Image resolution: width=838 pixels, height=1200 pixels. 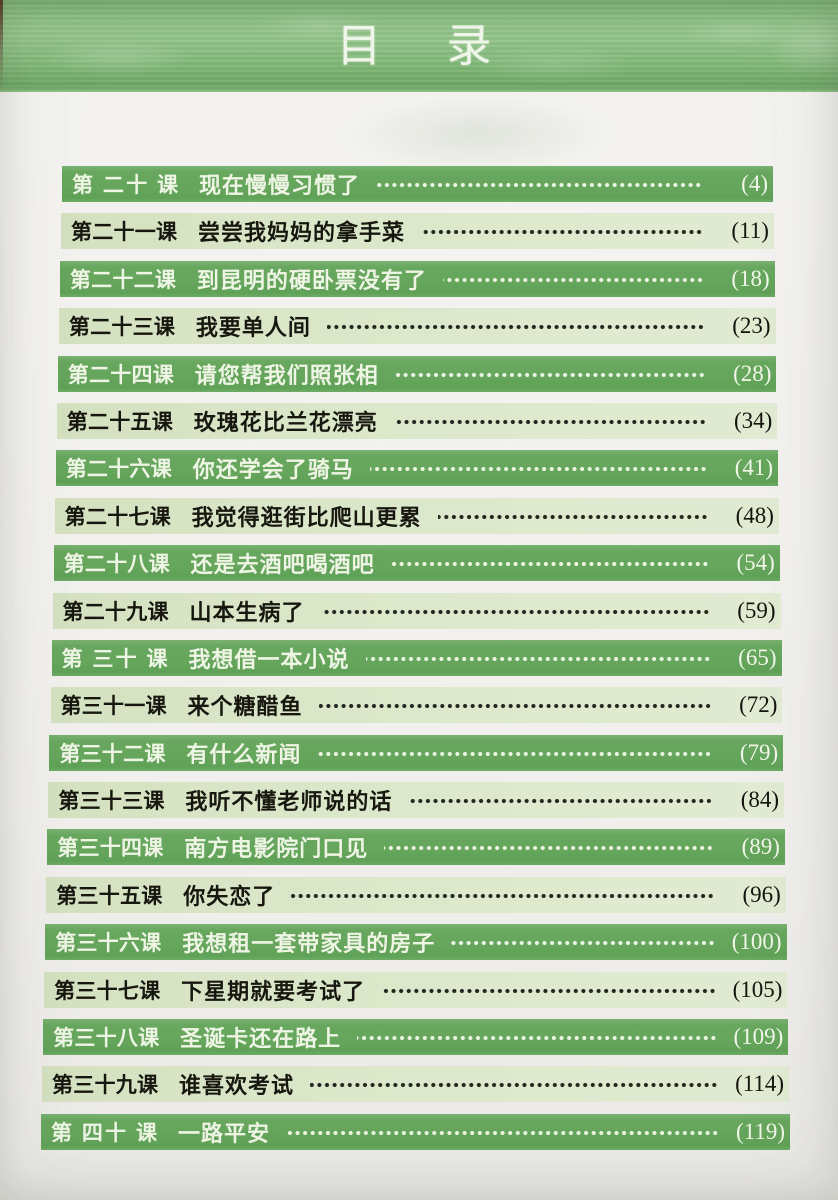 I want to click on toc-lesson-number: 第二十三课, so click(x=121, y=327).